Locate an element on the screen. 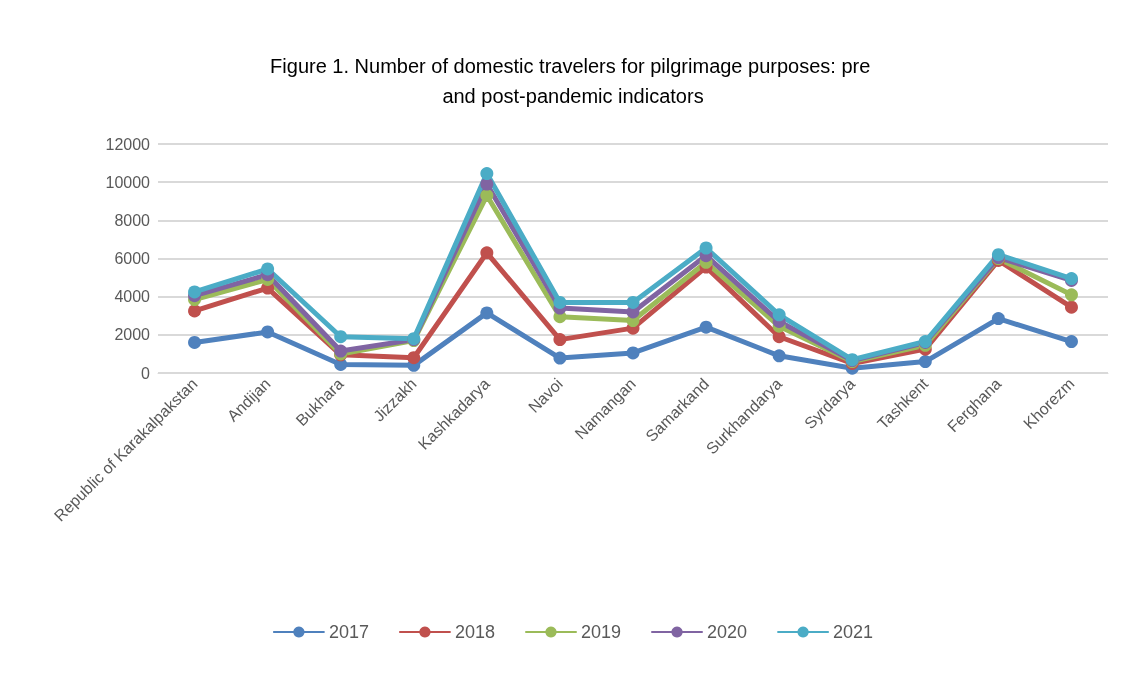 The image size is (1147, 675). chart-title: Figure 1. Number of domestic travelers for pilgrimage purposes: pre and post-pandemic indicators is located at coordinates (573, 81).